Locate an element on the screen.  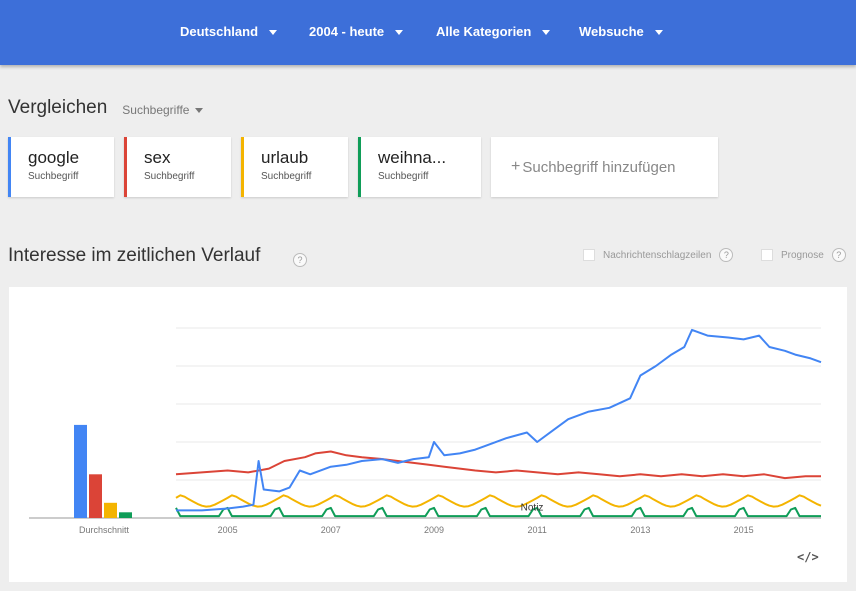
term-card-sex: sex Suchbegriff is located at coordinates (177, 167).